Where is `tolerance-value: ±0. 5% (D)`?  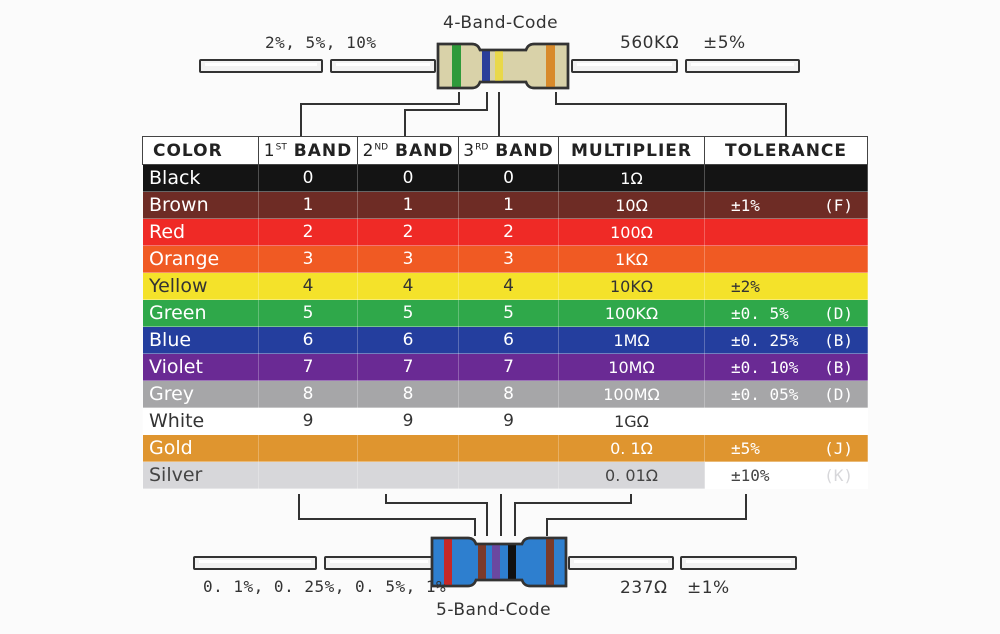 tolerance-value: ±0. 5% (D) is located at coordinates (786, 313).